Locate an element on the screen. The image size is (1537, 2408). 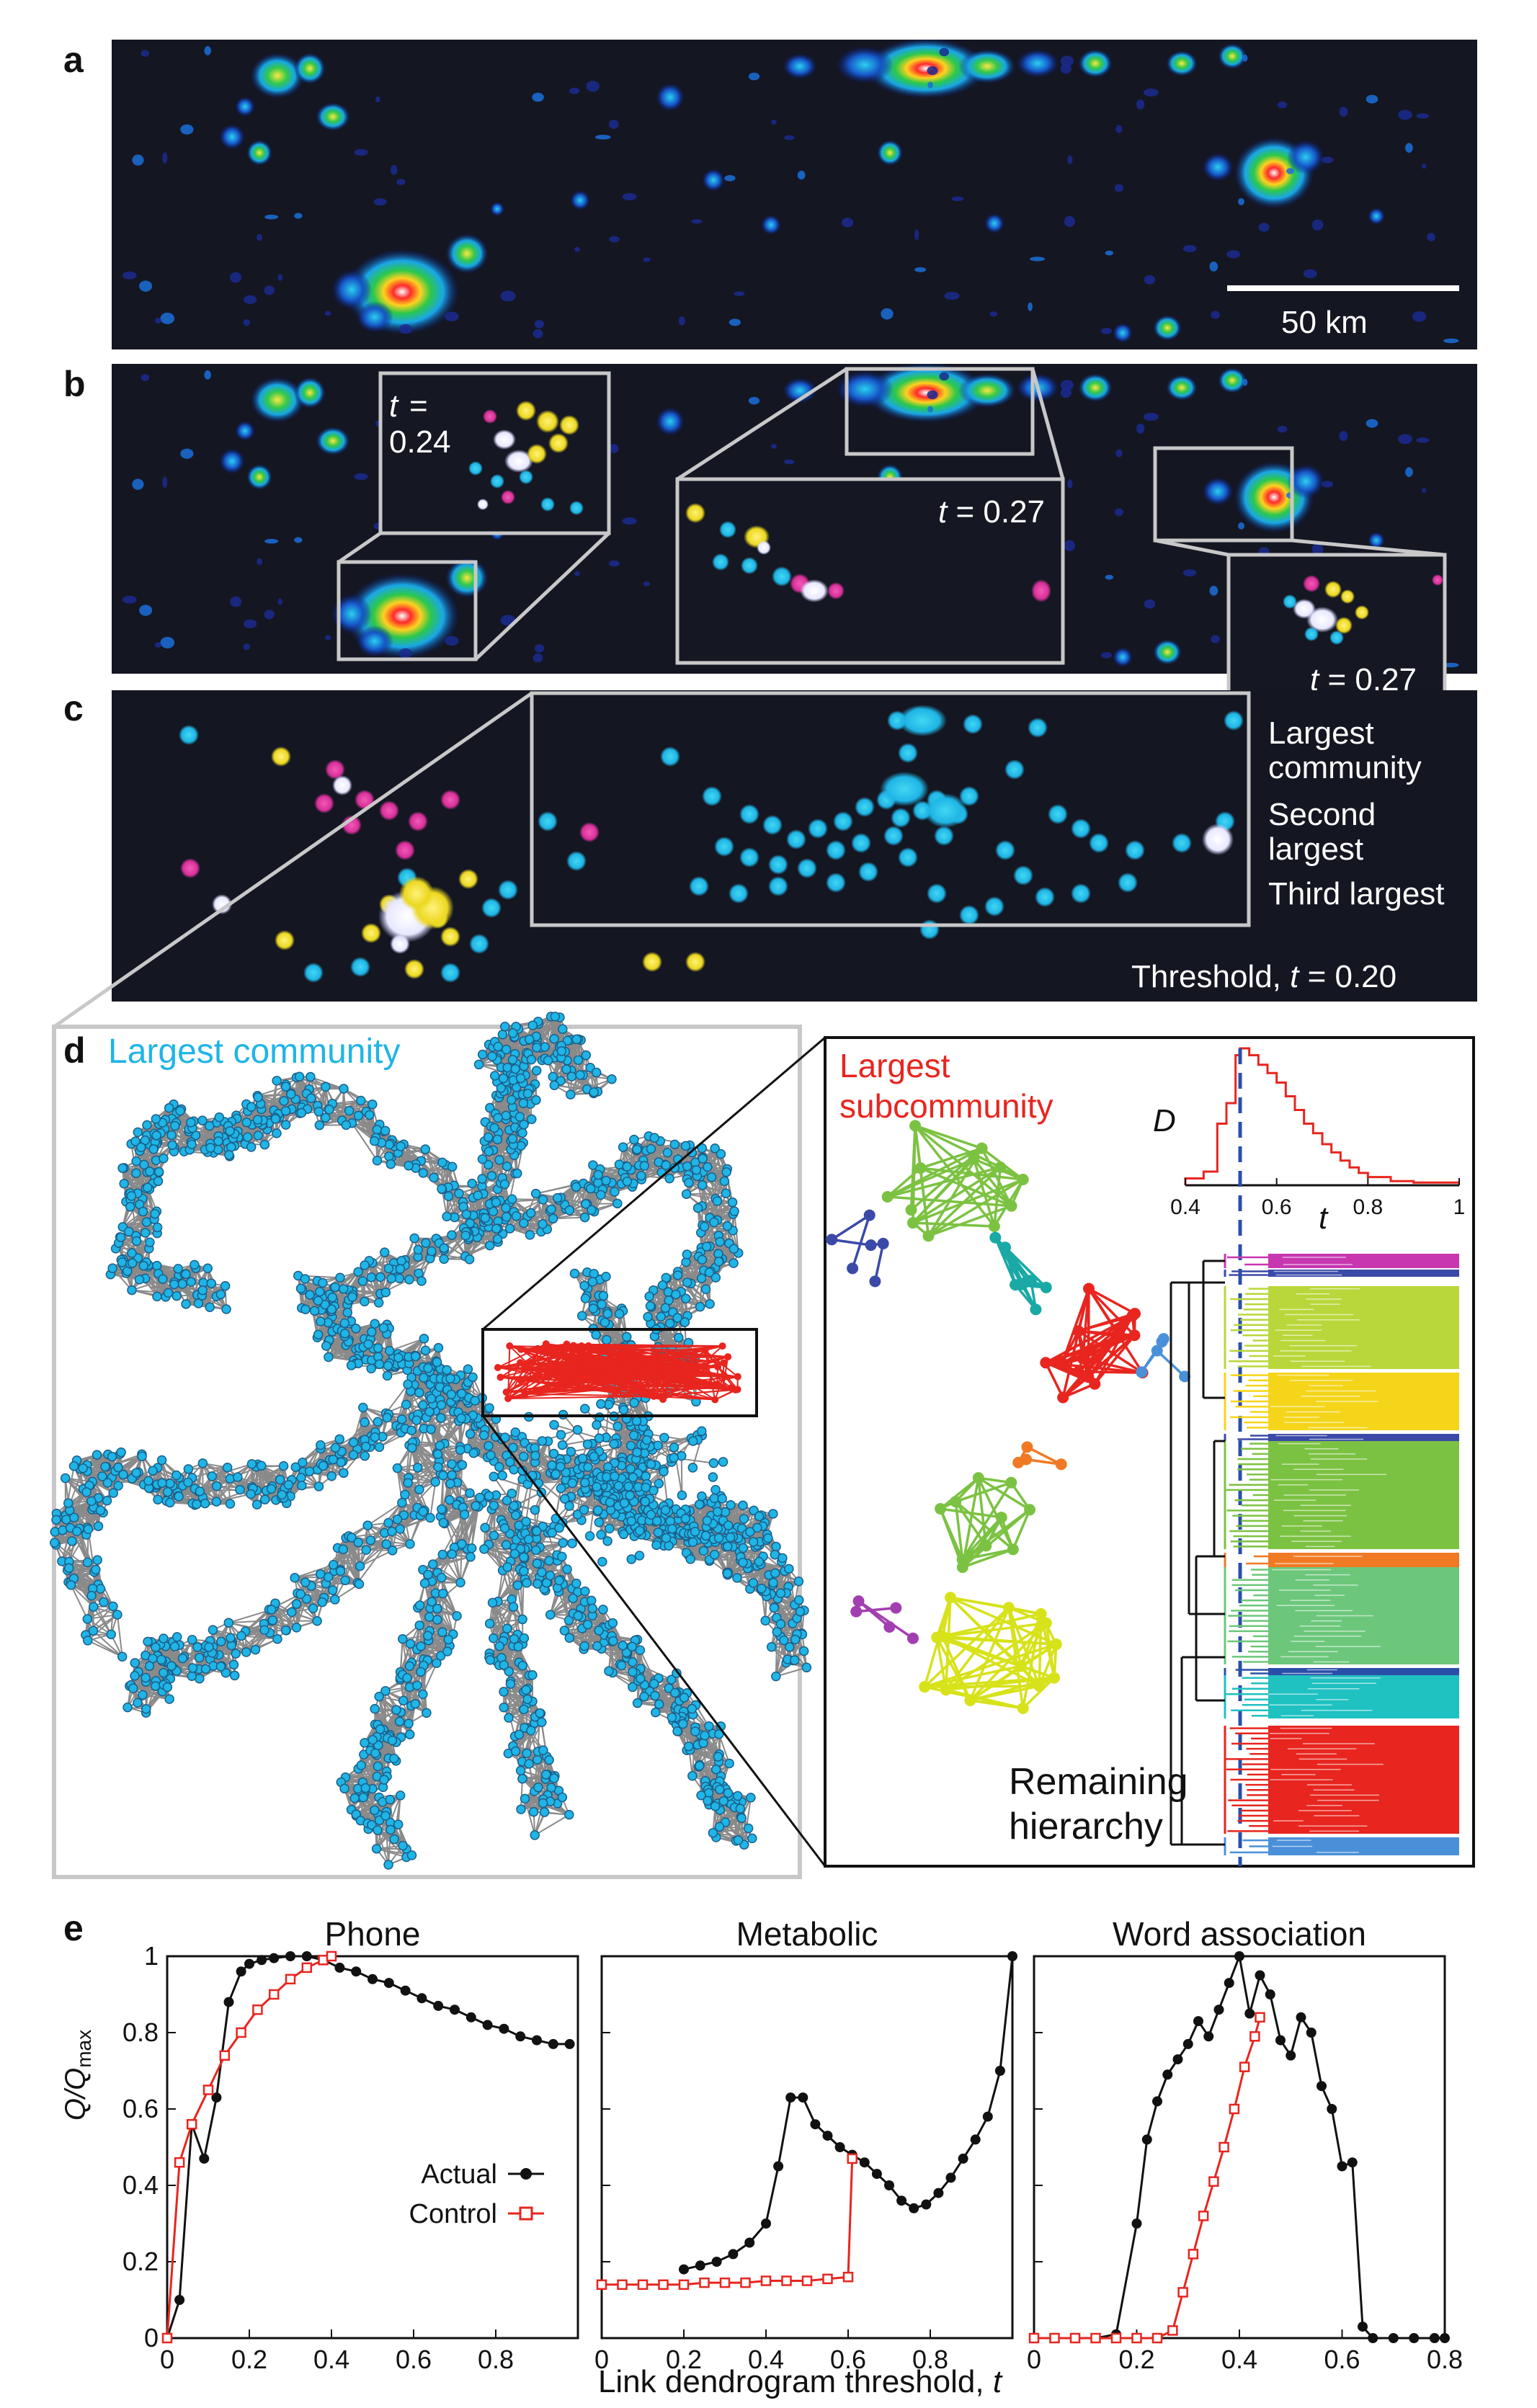
inset-t024: t = 0.24 is located at coordinates (494, 453).